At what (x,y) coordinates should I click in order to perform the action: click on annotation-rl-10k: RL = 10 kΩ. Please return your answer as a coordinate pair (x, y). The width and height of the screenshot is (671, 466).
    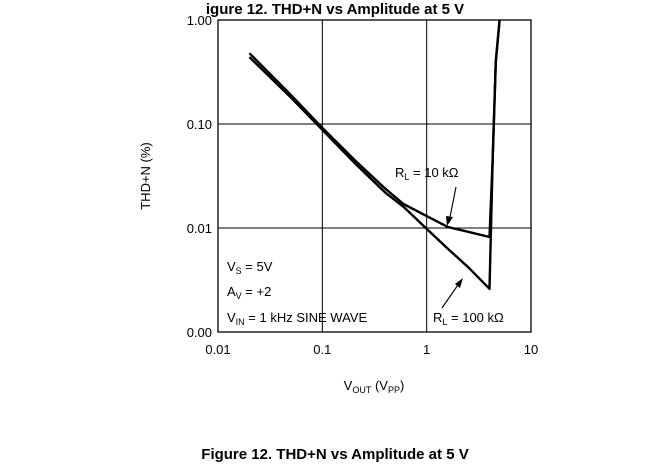
    Looking at the image, I should click on (427, 173).